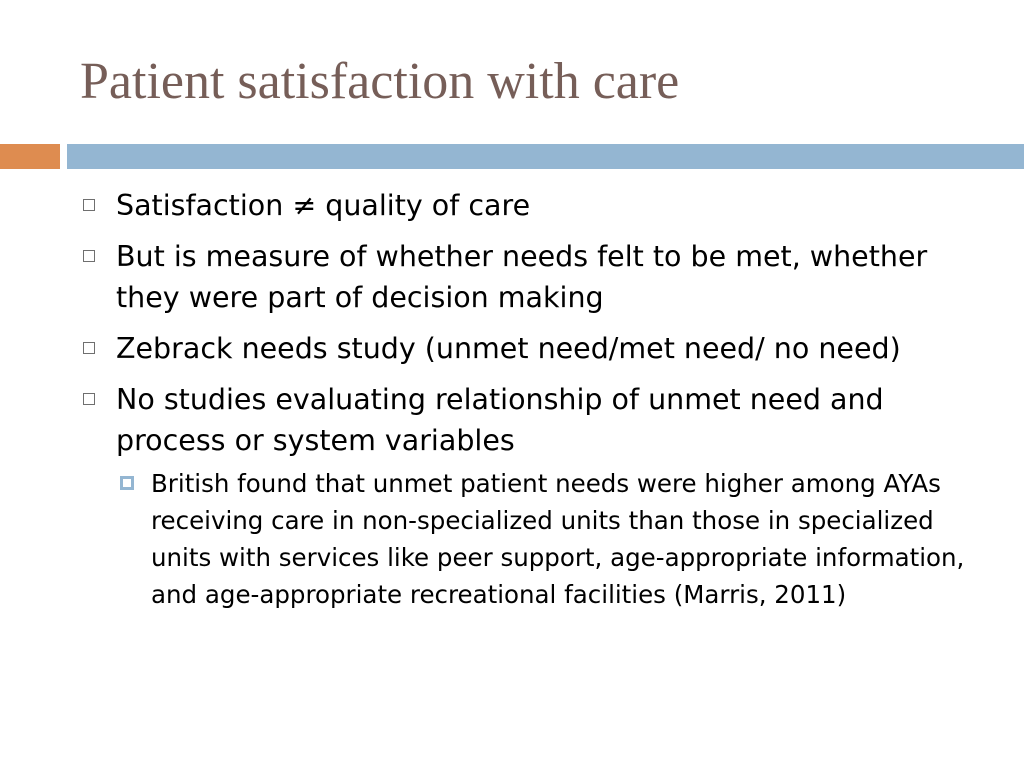 This screenshot has height=768, width=1024. I want to click on slide-title: Patient satisfaction with care, so click(380, 81).